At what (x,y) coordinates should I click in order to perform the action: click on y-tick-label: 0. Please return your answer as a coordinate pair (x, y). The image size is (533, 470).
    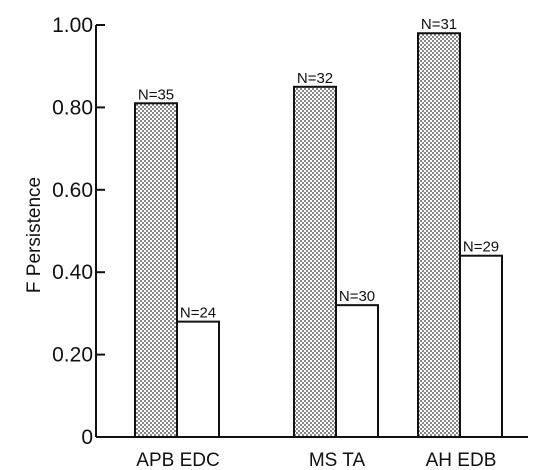
    Looking at the image, I should click on (87, 437).